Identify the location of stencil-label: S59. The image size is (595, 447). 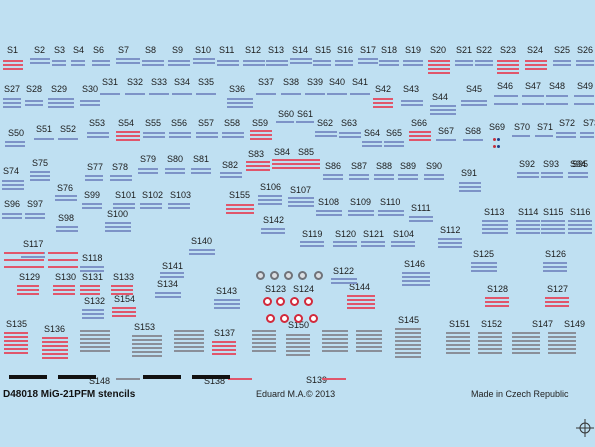
(260, 123).